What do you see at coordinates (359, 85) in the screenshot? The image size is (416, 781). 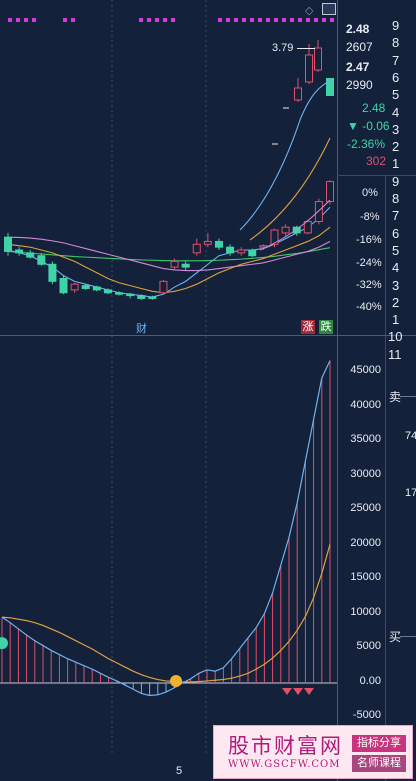 I see `price-label-4: 2990` at bounding box center [359, 85].